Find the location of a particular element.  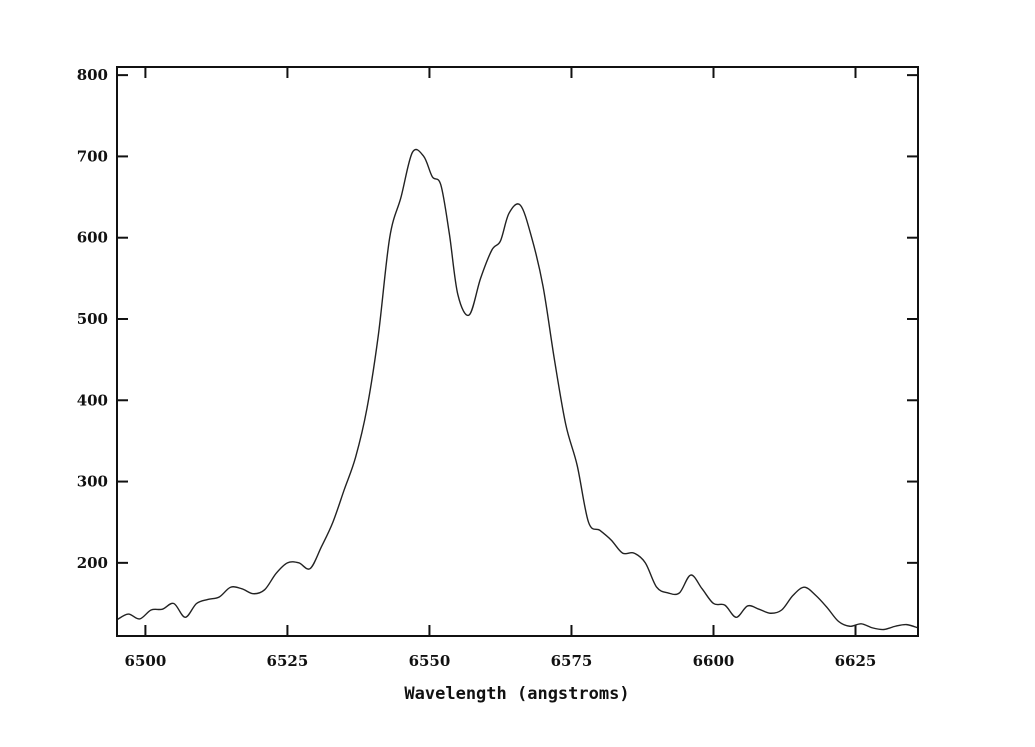

y-tick-label: 700 is located at coordinates (92, 156).